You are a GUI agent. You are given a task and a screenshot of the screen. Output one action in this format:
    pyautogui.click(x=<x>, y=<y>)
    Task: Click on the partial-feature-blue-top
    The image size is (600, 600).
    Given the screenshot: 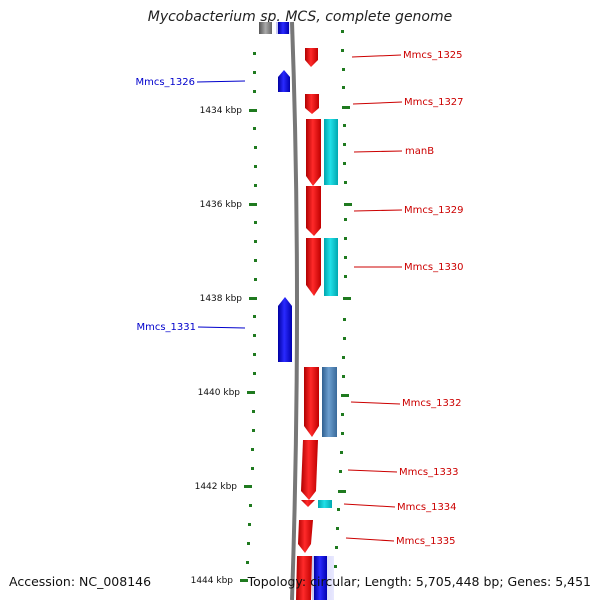 What is the action you would take?
    pyautogui.click(x=283, y=28)
    